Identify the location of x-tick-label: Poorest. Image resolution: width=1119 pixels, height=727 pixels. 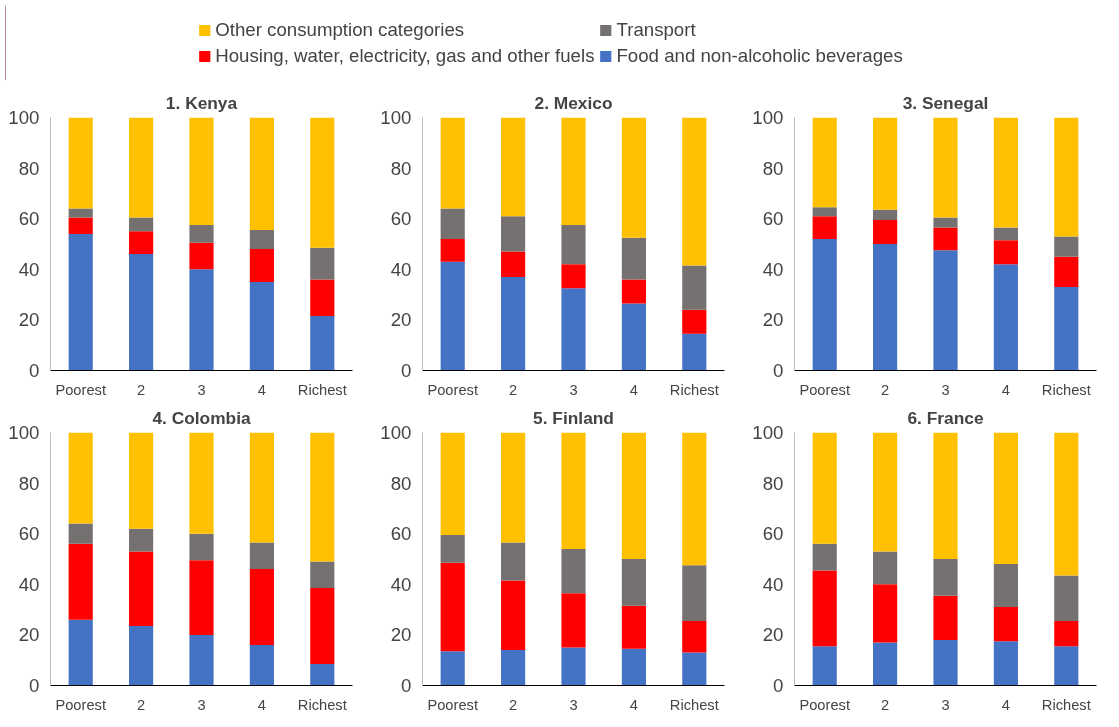
(80, 704).